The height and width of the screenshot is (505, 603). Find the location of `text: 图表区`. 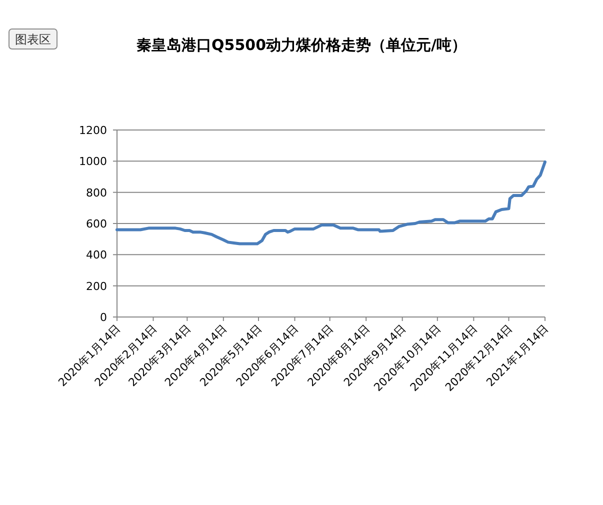

text: 图表区 is located at coordinates (33, 39).